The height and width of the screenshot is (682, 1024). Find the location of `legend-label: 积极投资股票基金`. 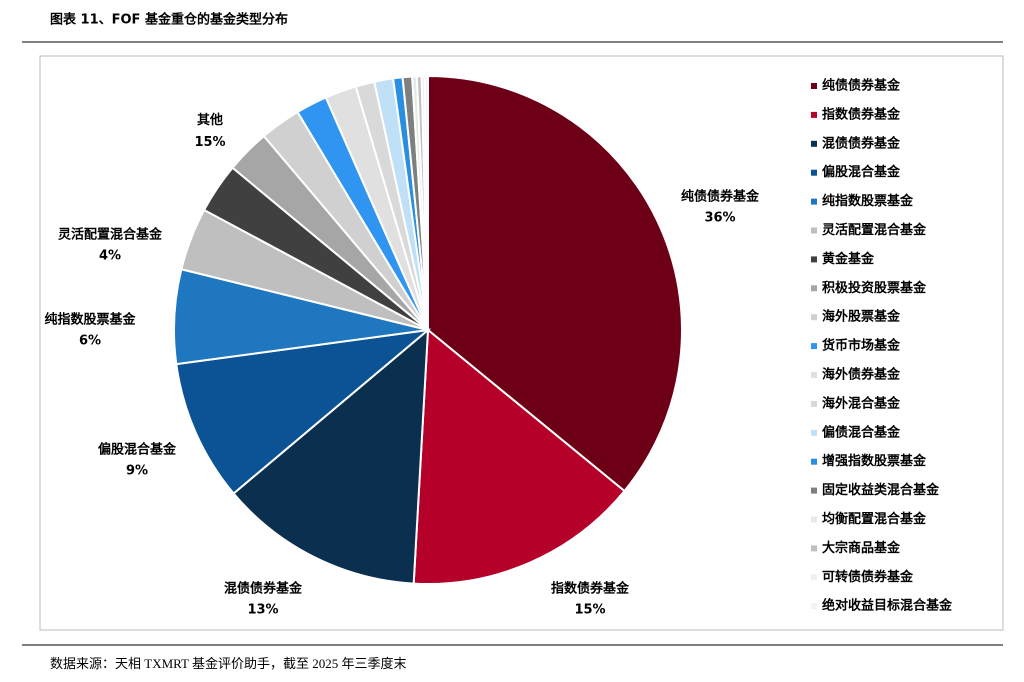

legend-label: 积极投资股票基金 is located at coordinates (874, 288).